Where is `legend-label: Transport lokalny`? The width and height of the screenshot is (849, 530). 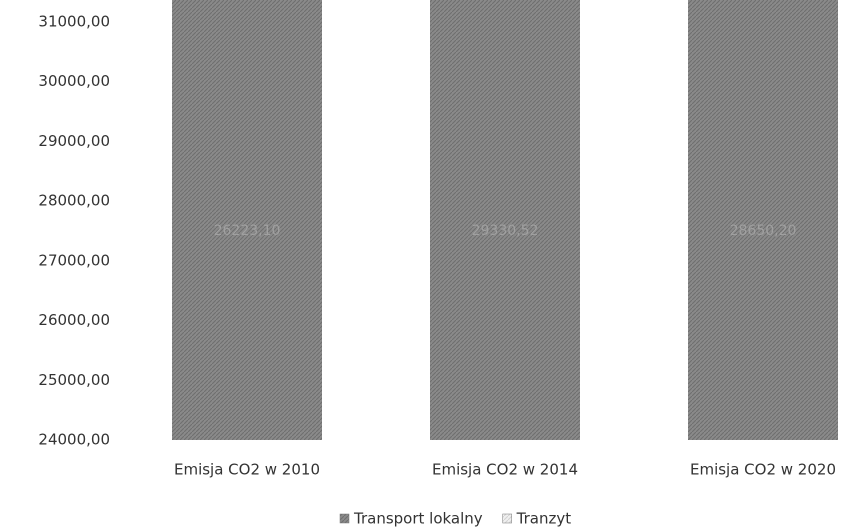 legend-label: Transport lokalny is located at coordinates (418, 519).